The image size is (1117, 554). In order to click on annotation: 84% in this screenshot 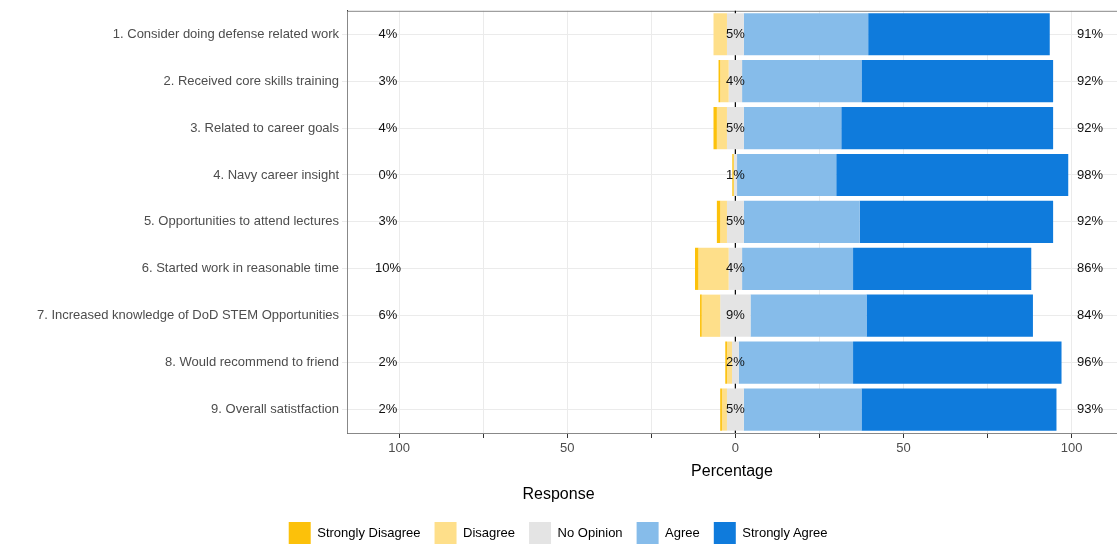, I will do `click(1090, 315)`.